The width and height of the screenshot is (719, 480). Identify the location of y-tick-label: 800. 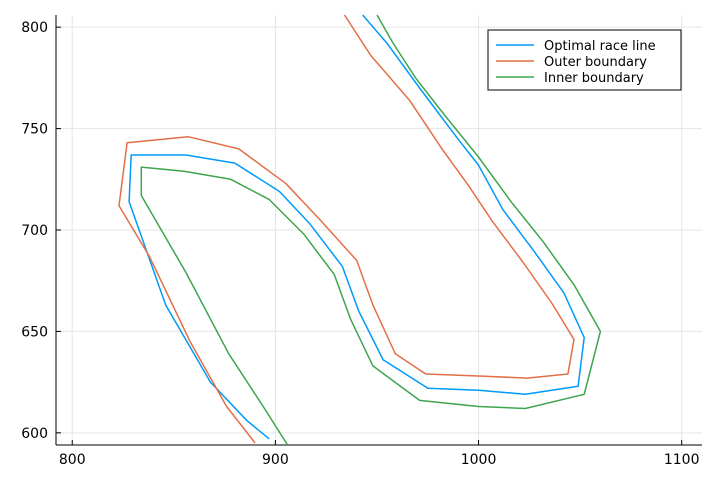
(34, 28).